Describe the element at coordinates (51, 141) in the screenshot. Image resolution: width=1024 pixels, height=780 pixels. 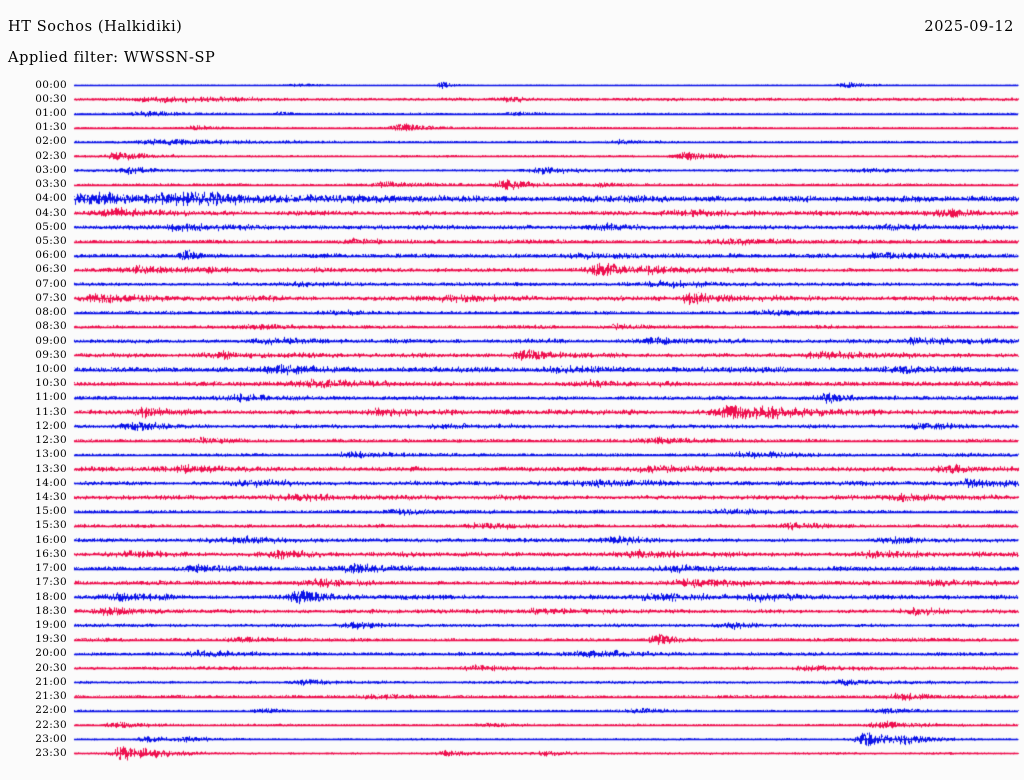
I see `time-label: 02:00` at that location.